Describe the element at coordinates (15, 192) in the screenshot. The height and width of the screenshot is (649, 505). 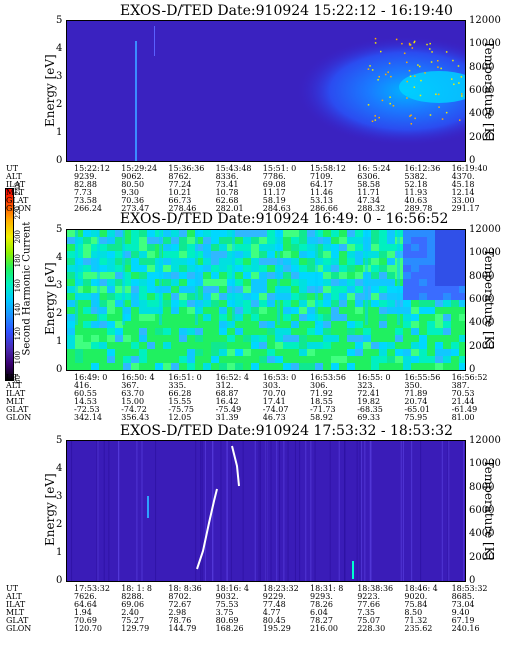
I see `panel-1-row-label-mlt: MLT` at that location.